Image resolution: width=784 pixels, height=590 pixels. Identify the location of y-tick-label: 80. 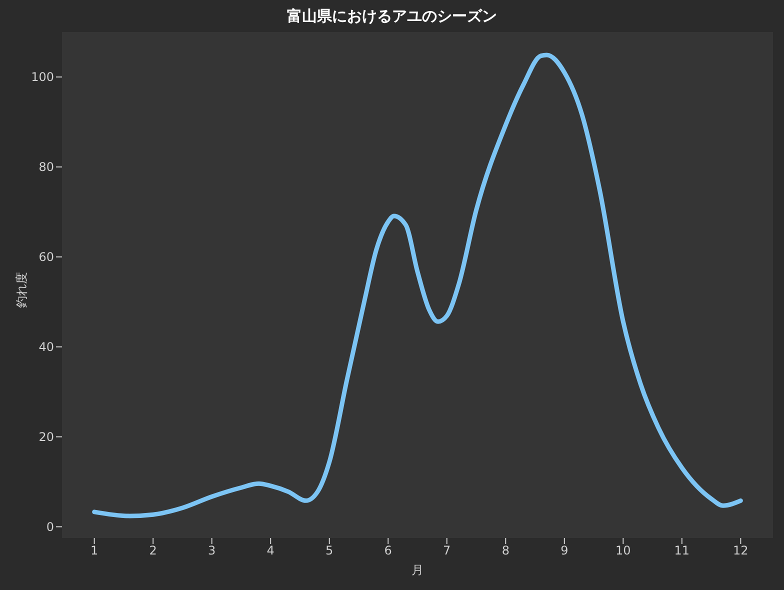
(46, 167).